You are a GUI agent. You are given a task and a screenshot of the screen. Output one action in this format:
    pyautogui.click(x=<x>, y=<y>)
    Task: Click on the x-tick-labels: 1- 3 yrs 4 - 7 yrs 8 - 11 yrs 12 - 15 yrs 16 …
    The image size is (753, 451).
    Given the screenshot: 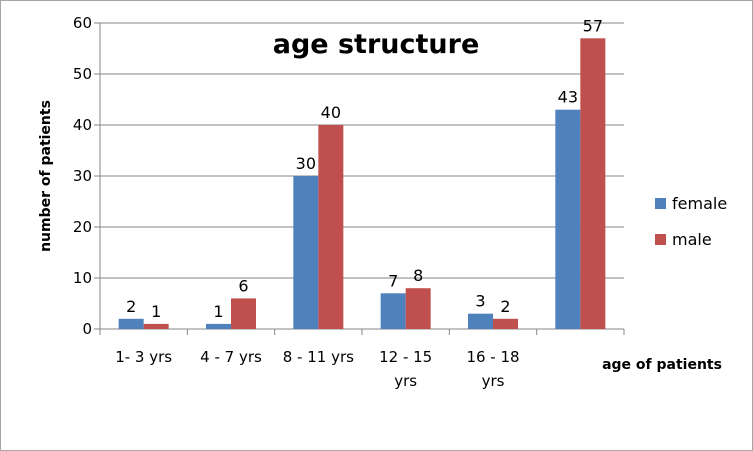 What is the action you would take?
    pyautogui.click(x=317, y=369)
    